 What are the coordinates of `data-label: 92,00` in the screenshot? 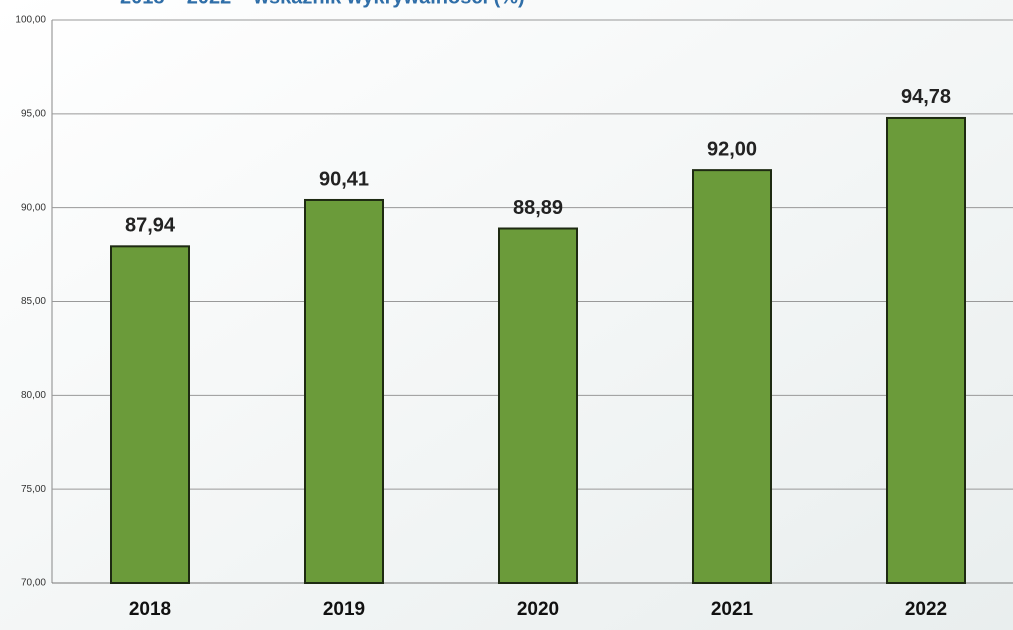 It's located at (732, 149).